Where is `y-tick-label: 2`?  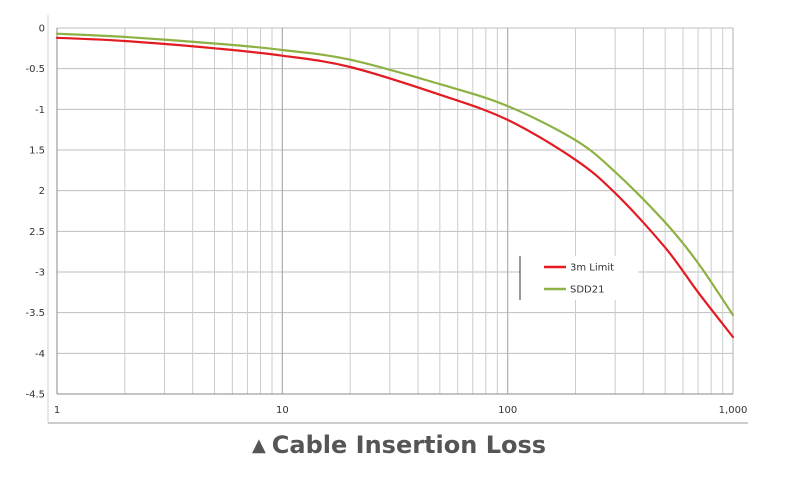
y-tick-label: 2 is located at coordinates (42, 191).